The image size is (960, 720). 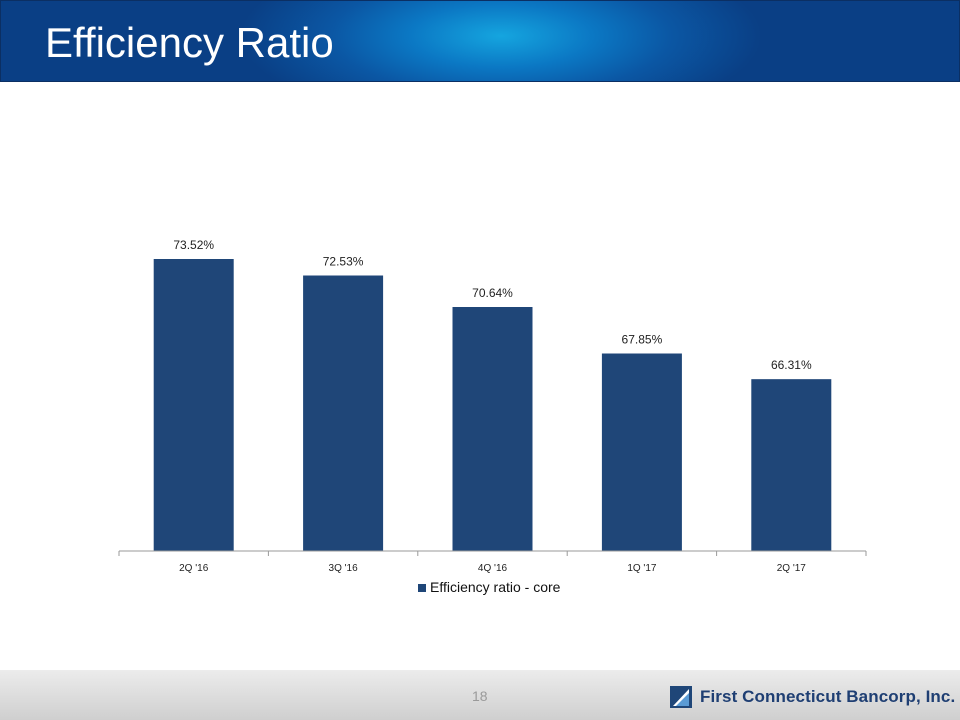 I want to click on page-number: 18, so click(x=480, y=696).